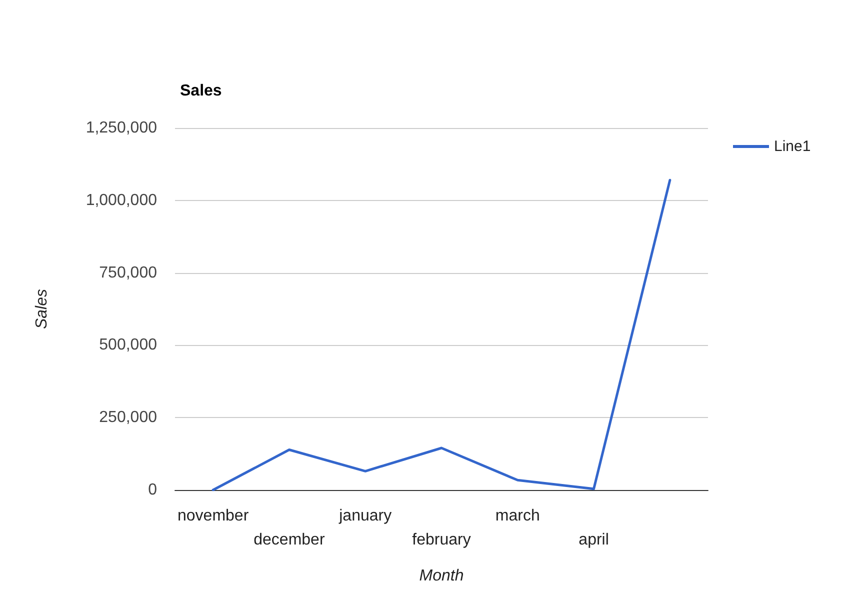  I want to click on x-tick-label: february, so click(441, 540).